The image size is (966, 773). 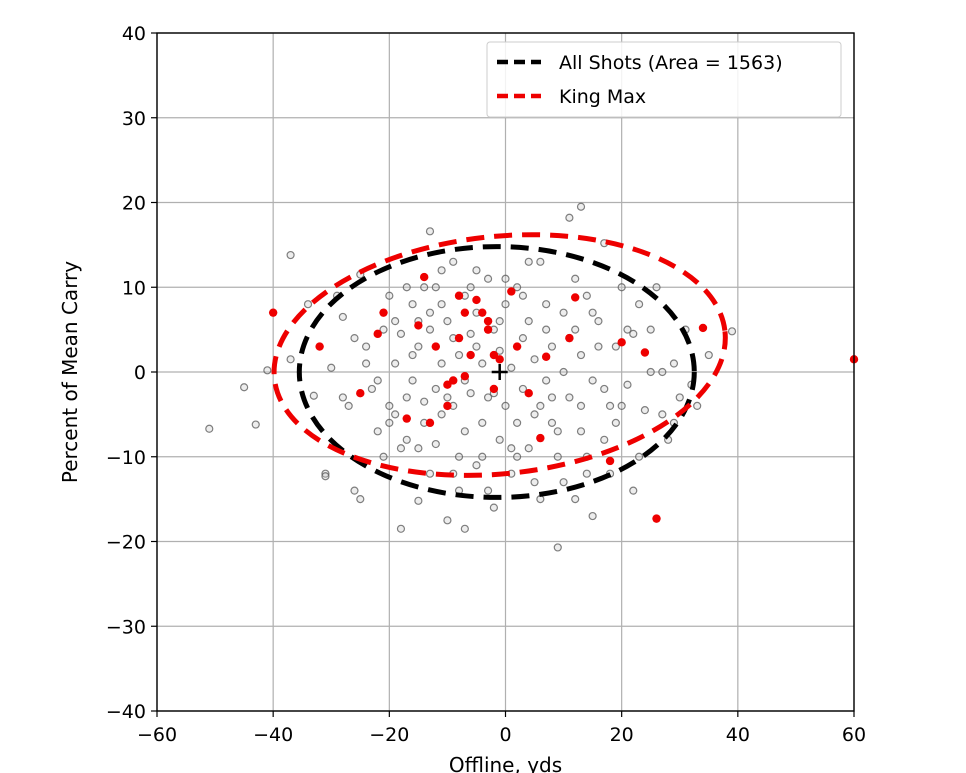 I want to click on x-tick-label: 40, so click(x=738, y=735).